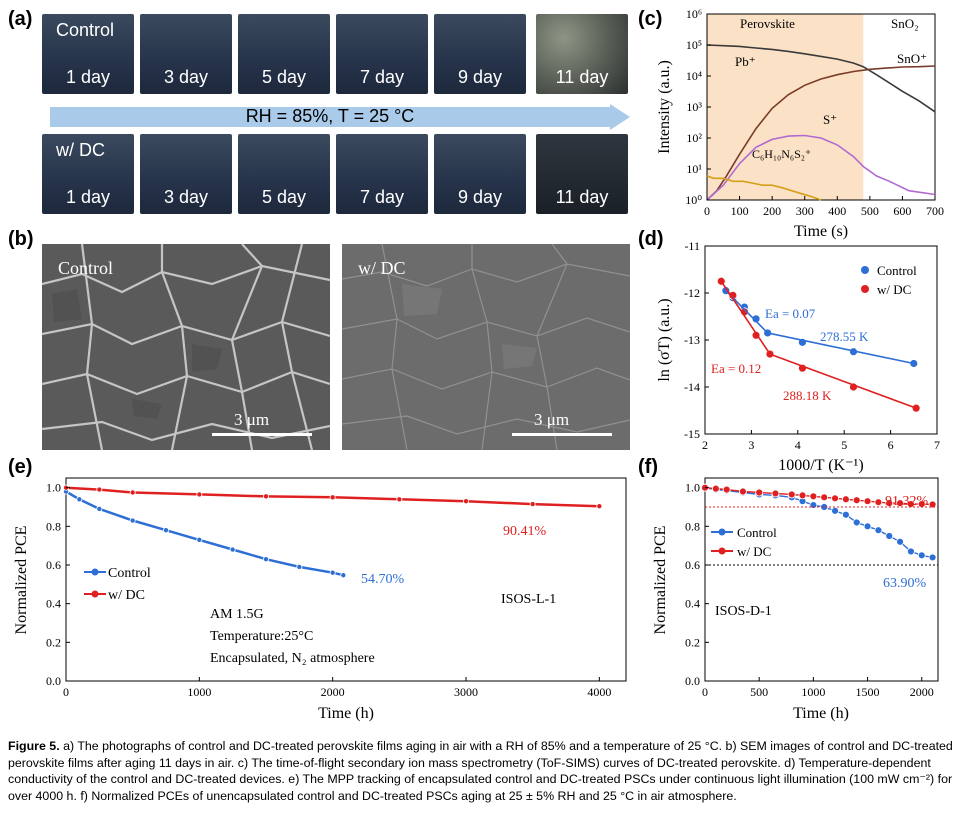 The image size is (963, 832). What do you see at coordinates (692, 565) in the screenshot?
I see `y-tick-label: 0.6` at bounding box center [692, 565].